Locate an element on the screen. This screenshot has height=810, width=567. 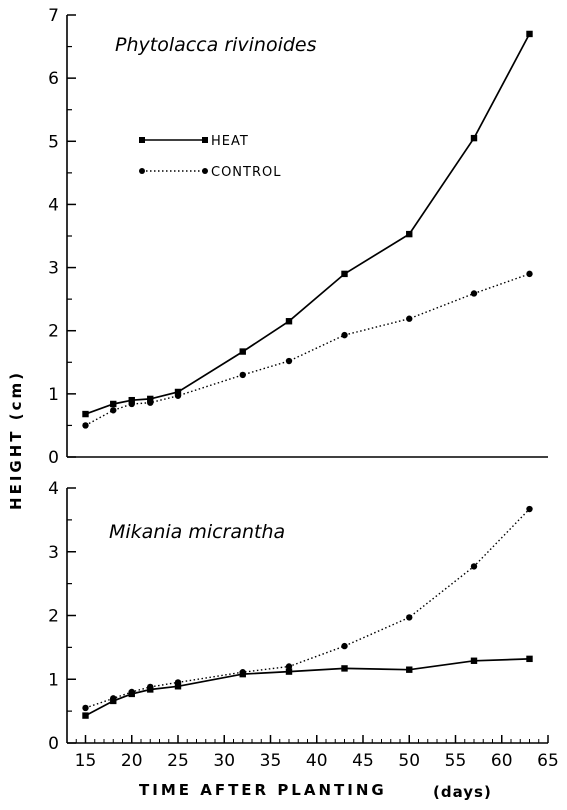
x-tick-label: 50 is located at coordinates (409, 761).